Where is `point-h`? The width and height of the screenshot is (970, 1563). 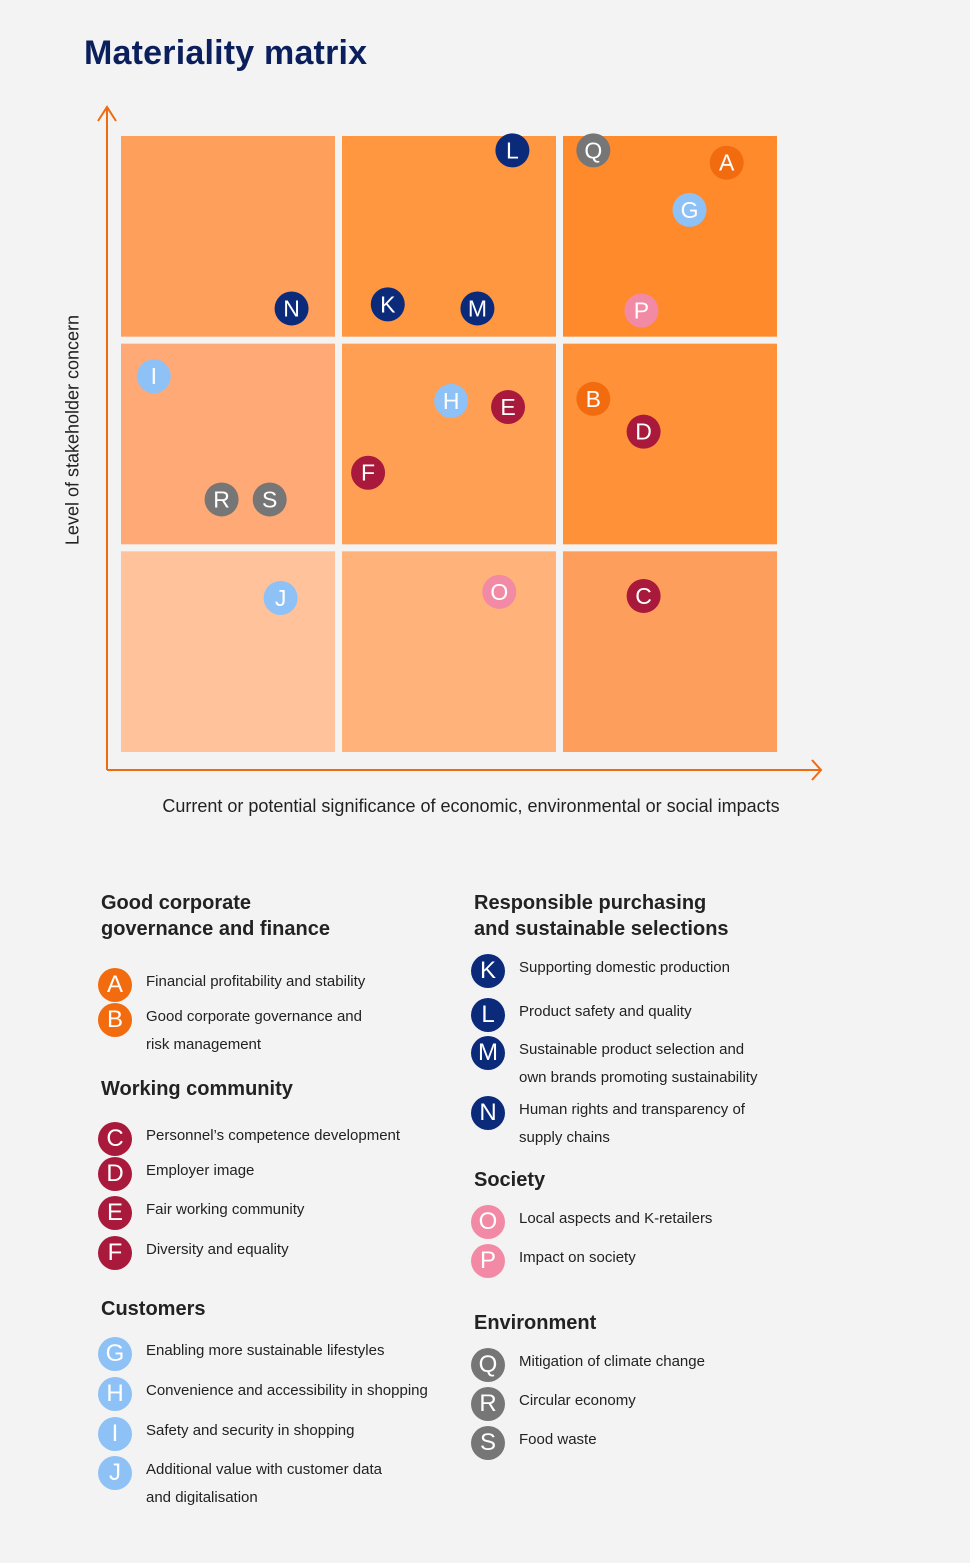
point-h is located at coordinates (451, 400).